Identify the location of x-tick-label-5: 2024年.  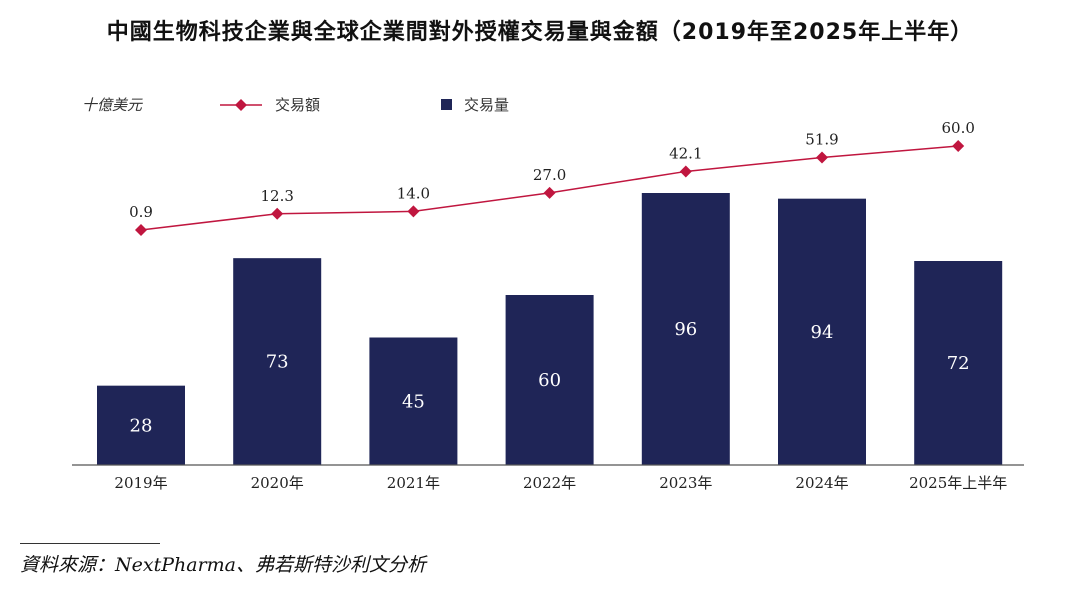
(821, 483).